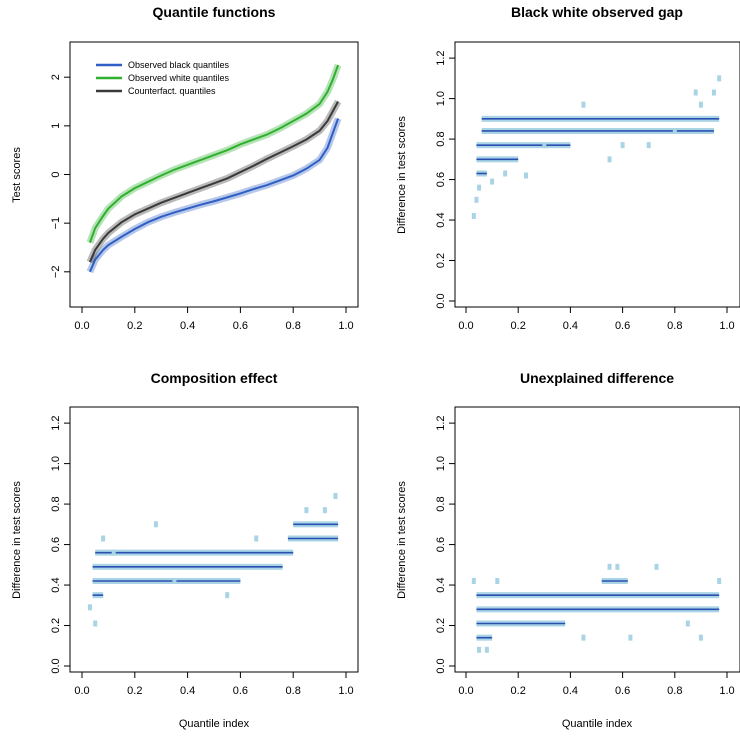 The width and height of the screenshot is (740, 740). Describe the element at coordinates (56, 422) in the screenshot. I see `y-tick-label: 1.2` at that location.